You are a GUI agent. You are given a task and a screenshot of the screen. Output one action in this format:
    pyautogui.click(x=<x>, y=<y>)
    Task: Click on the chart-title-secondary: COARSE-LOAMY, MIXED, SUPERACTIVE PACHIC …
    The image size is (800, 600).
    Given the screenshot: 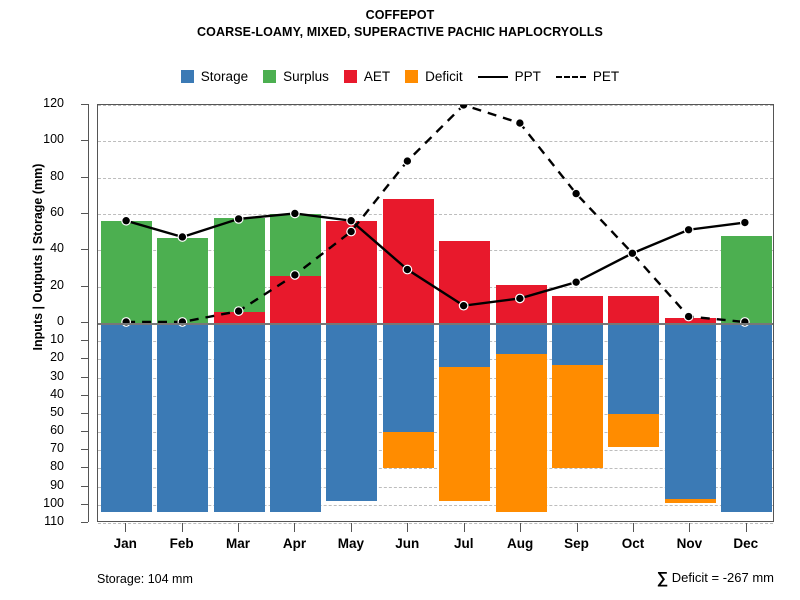 What is the action you would take?
    pyautogui.click(x=400, y=32)
    